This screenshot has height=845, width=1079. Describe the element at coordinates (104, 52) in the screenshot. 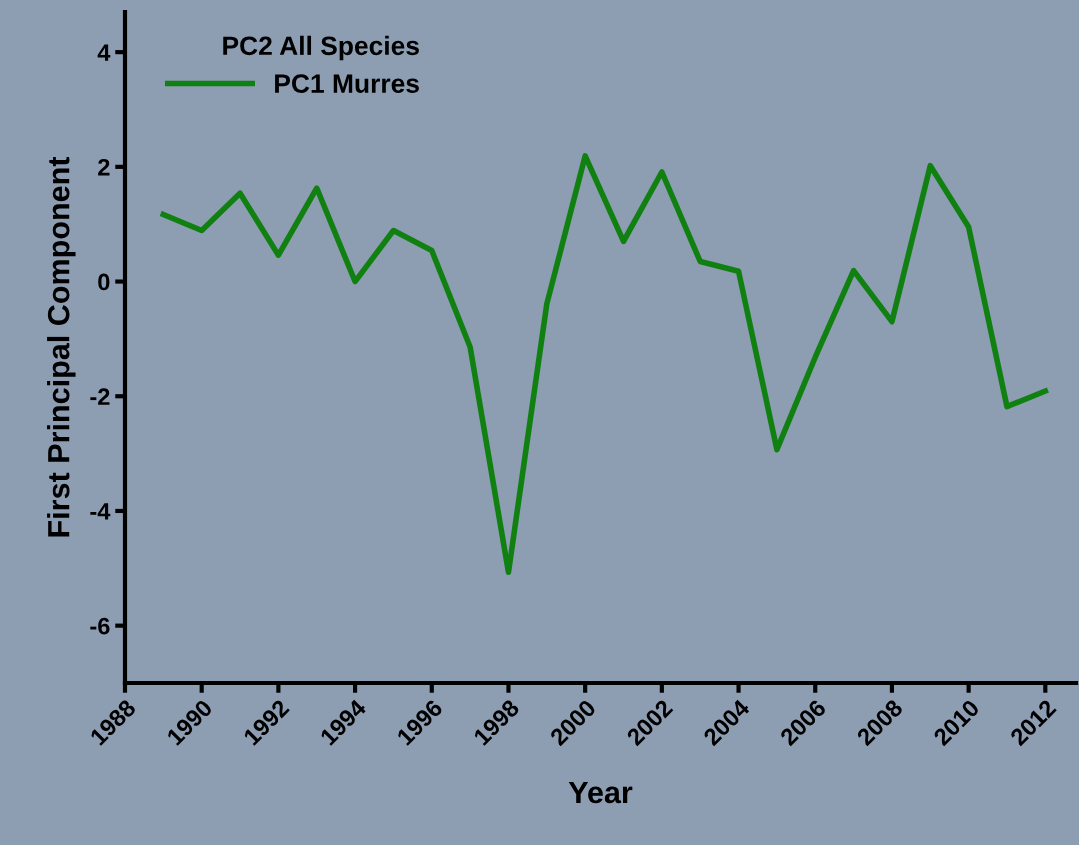

I see `y-tick-label: 4` at that location.